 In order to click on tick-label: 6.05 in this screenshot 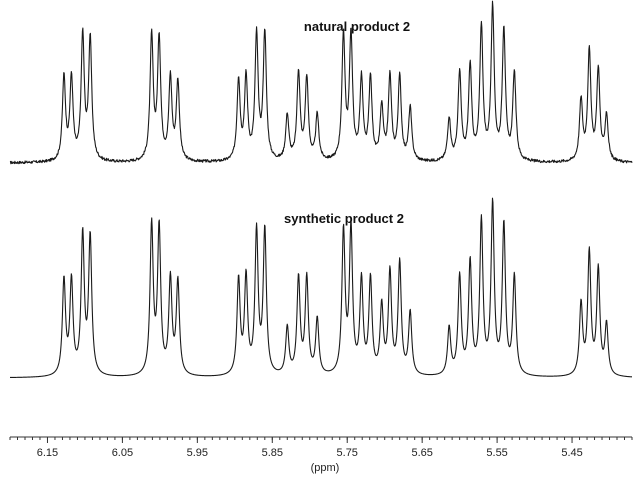, I will do `click(122, 453)`.